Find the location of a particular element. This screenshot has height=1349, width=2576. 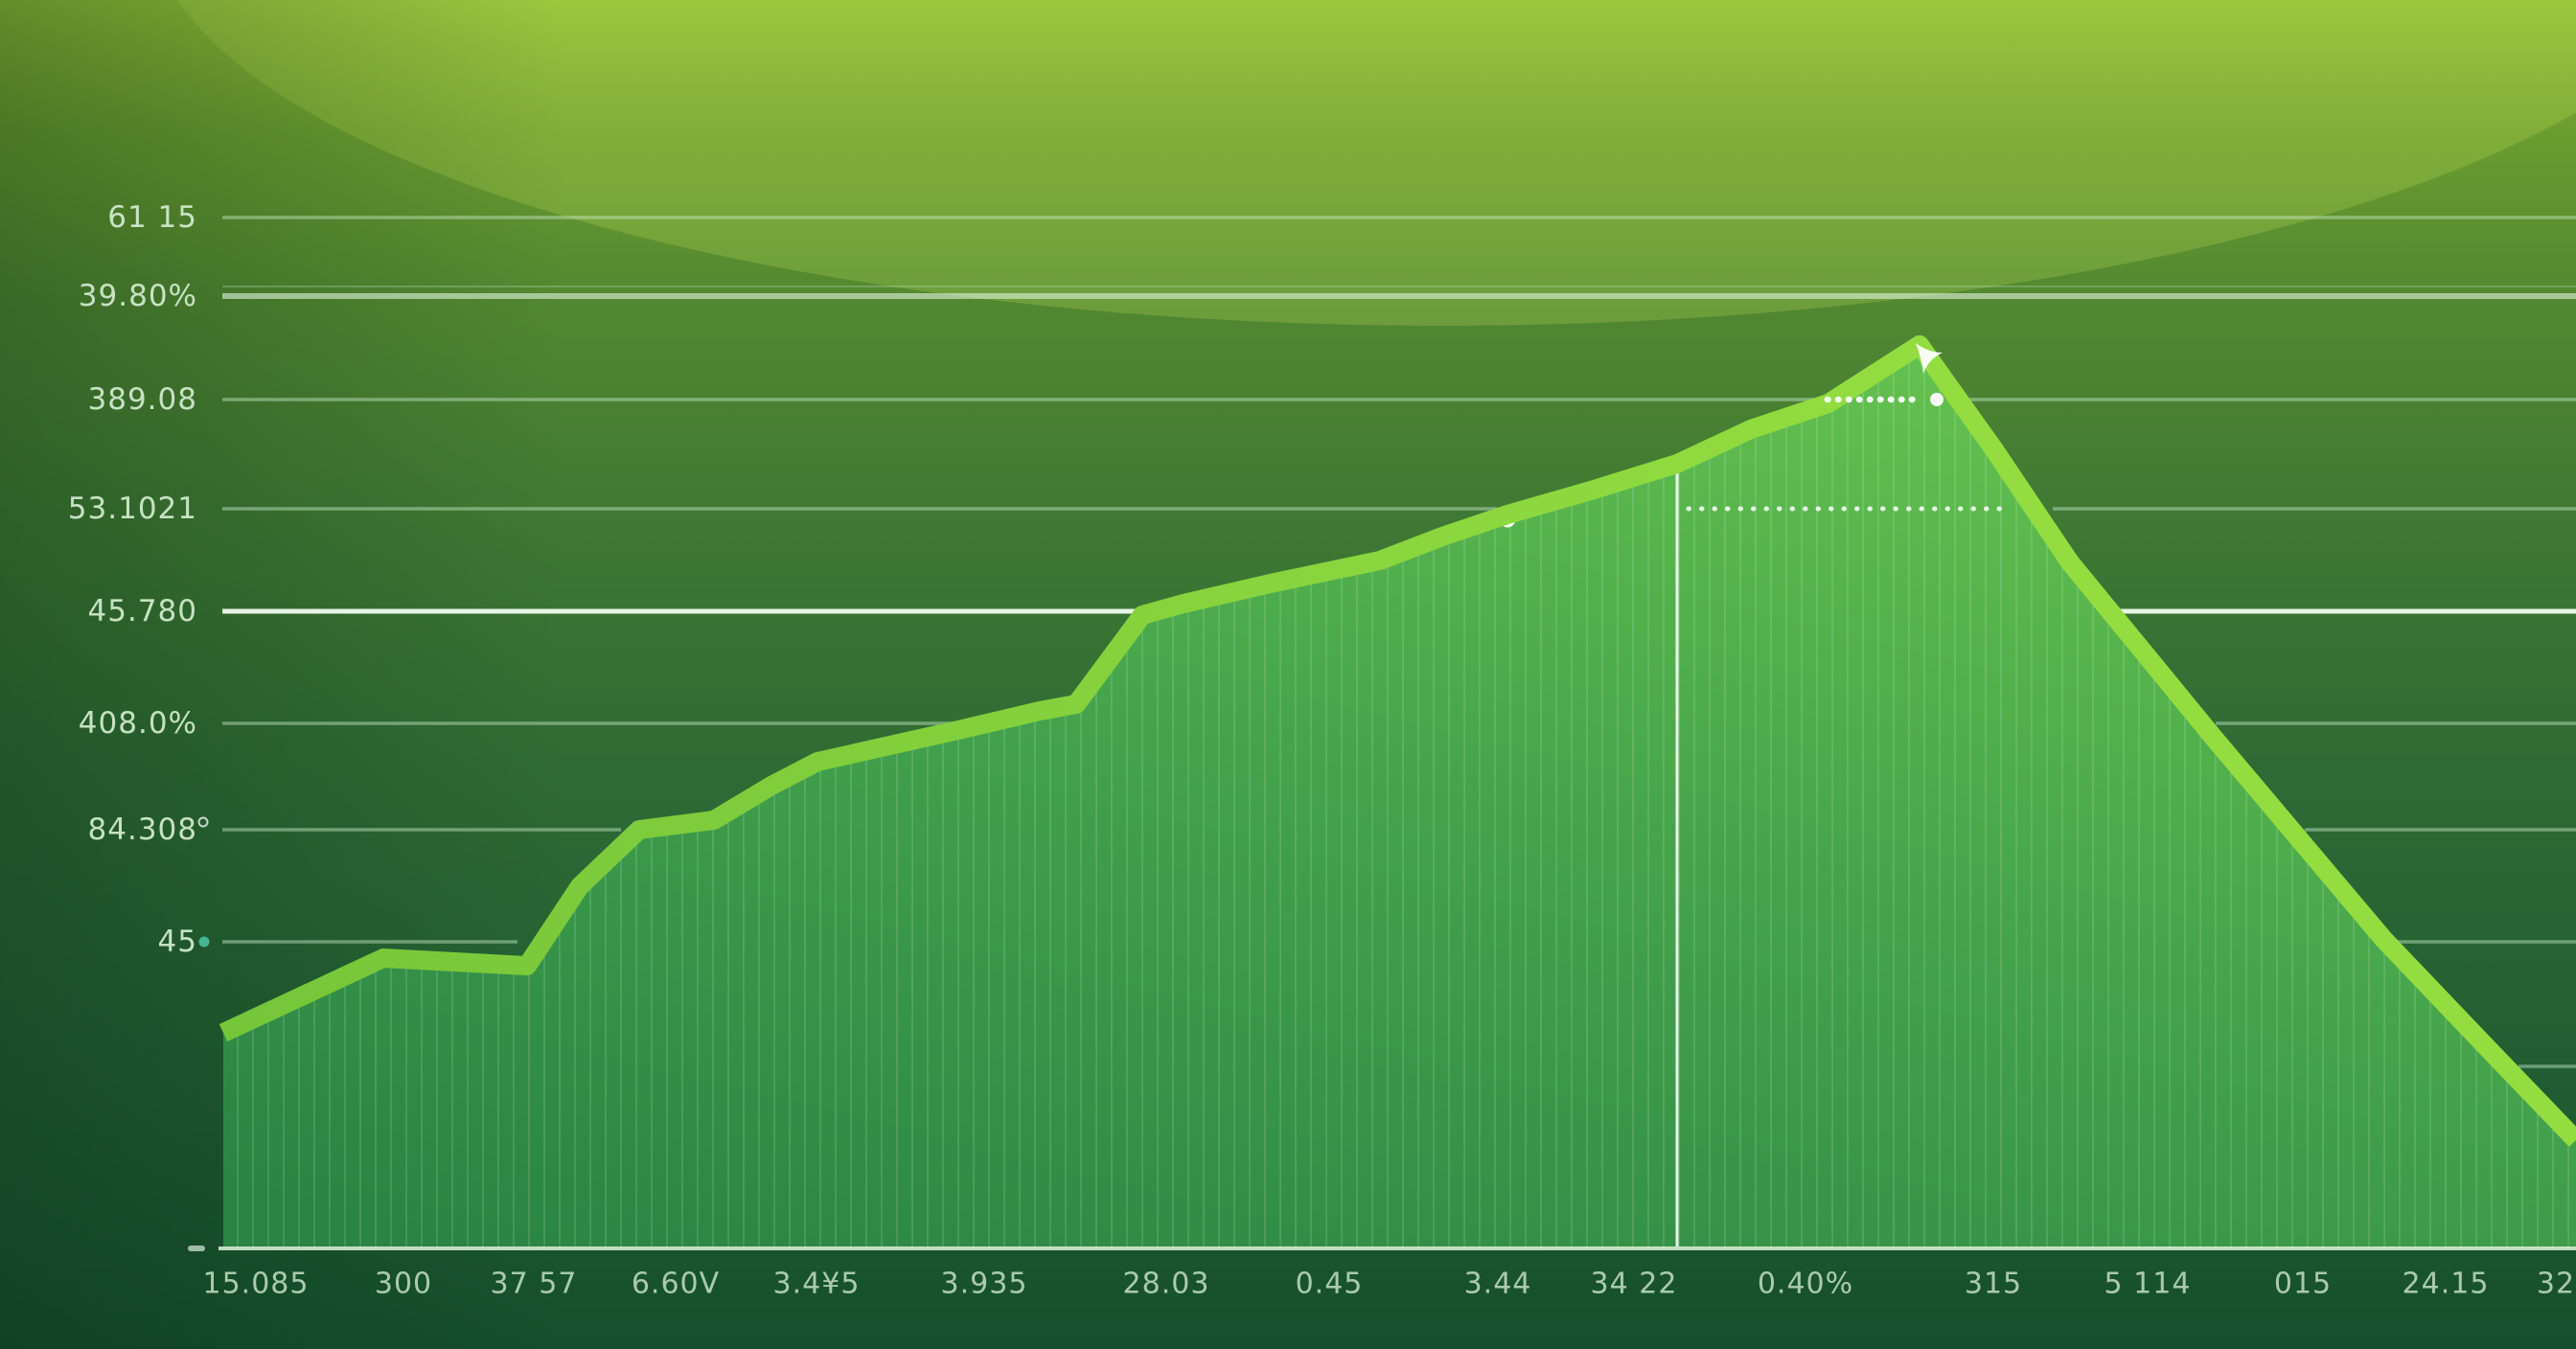

x-axis-tick-label: 3.4¥5 is located at coordinates (817, 1284).